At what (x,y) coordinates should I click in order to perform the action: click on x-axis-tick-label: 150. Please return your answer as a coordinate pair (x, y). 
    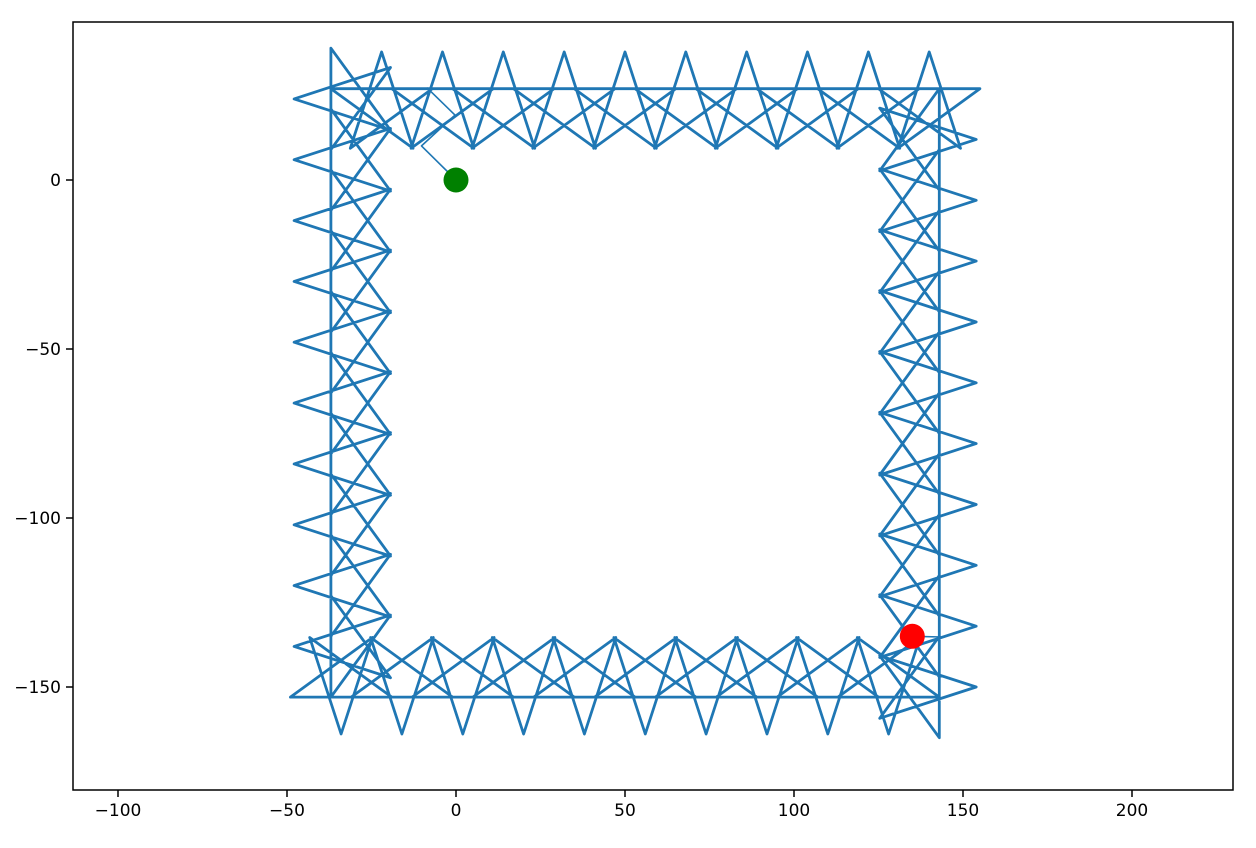
    Looking at the image, I should click on (963, 811).